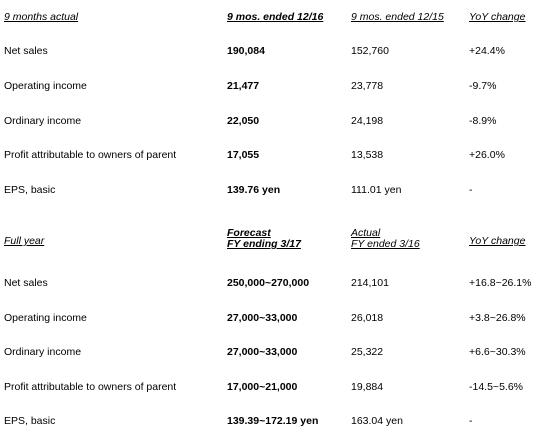 The width and height of the screenshot is (546, 439). Describe the element at coordinates (487, 155) in the screenshot. I see `row-change: +26.0%` at that location.